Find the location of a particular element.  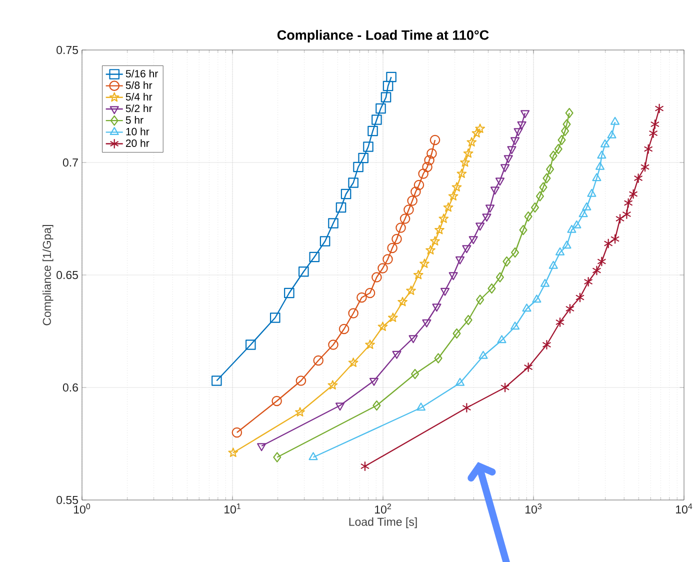

x-tick-label: 10$^{0}$ is located at coordinates (82, 509).